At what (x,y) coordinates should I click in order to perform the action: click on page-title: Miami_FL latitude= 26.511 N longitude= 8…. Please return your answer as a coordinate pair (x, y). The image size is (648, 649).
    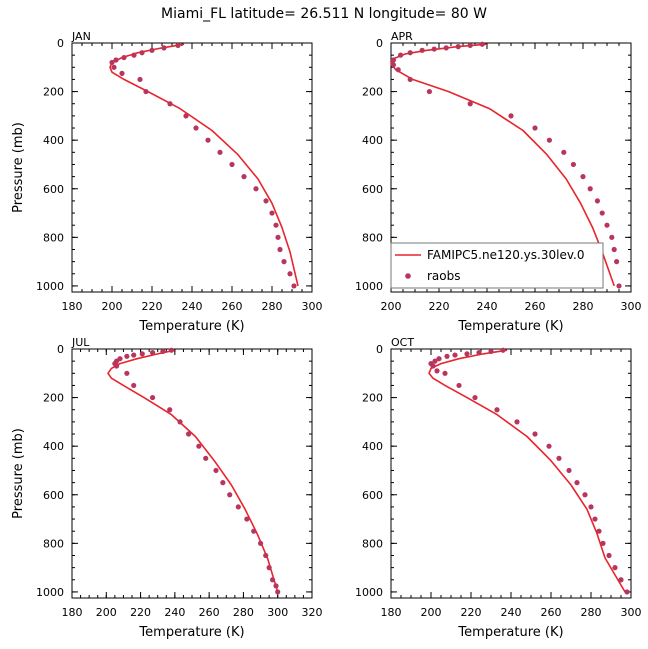
    Looking at the image, I should click on (324, 14).